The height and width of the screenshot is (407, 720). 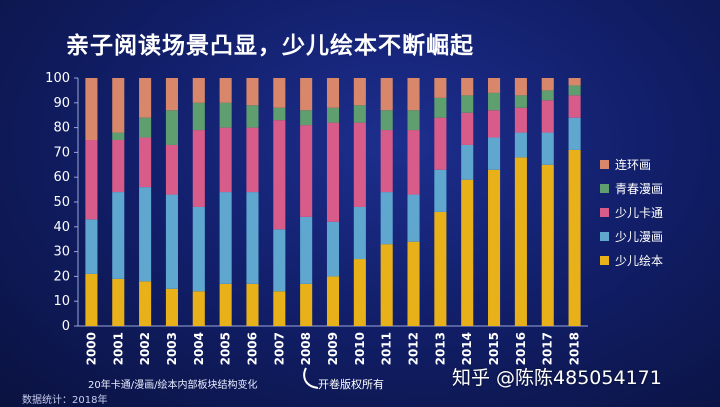 What do you see at coordinates (65, 400) in the screenshot?
I see `data-source: 数据统计：2018年` at bounding box center [65, 400].